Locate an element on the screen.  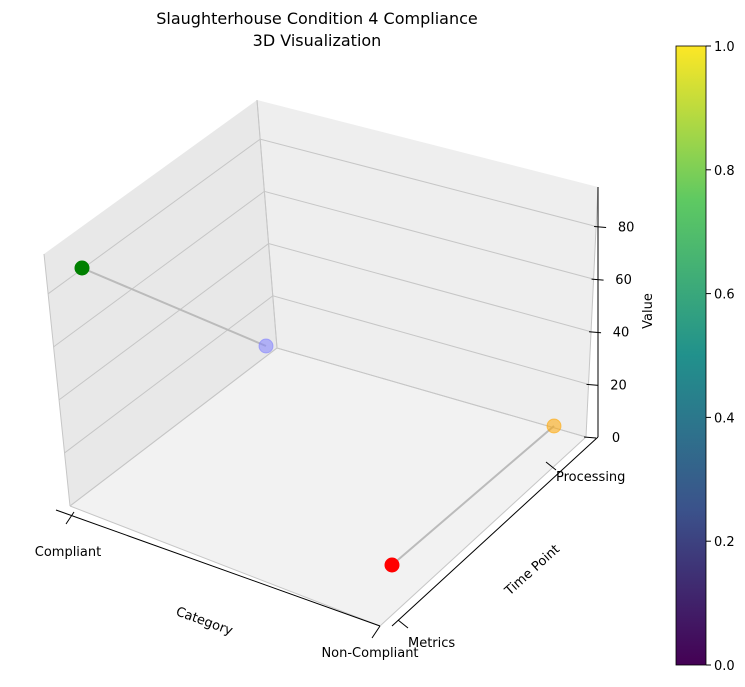
colorbar-tick-label: 0.2 is located at coordinates (724, 542).